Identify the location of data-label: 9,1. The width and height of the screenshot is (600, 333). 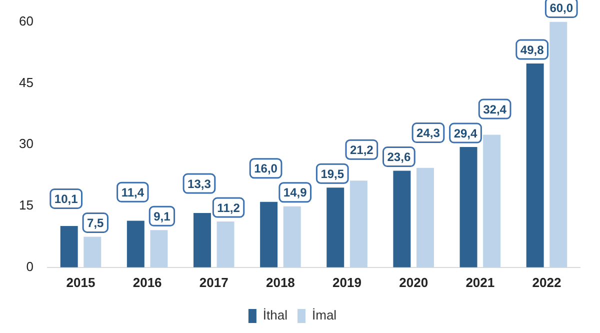
(162, 216).